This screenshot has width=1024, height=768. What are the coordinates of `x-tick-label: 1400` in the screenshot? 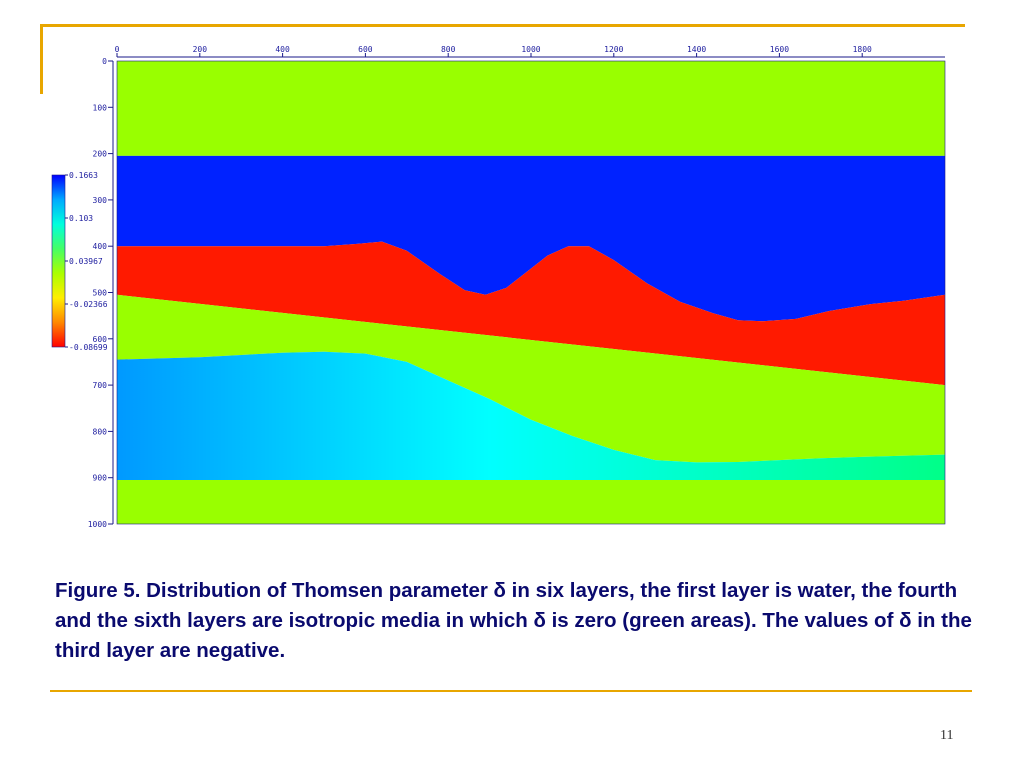 It's located at (696, 49).